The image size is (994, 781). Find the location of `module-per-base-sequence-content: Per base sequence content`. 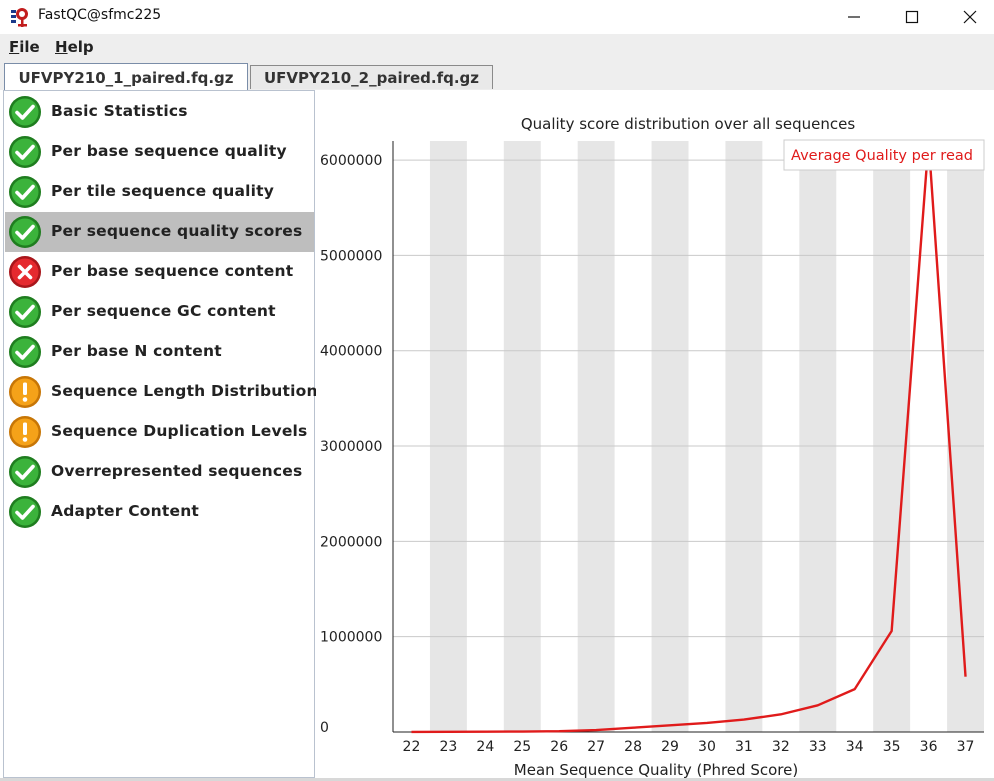

module-per-base-sequence-content: Per base sequence content is located at coordinates (159, 272).